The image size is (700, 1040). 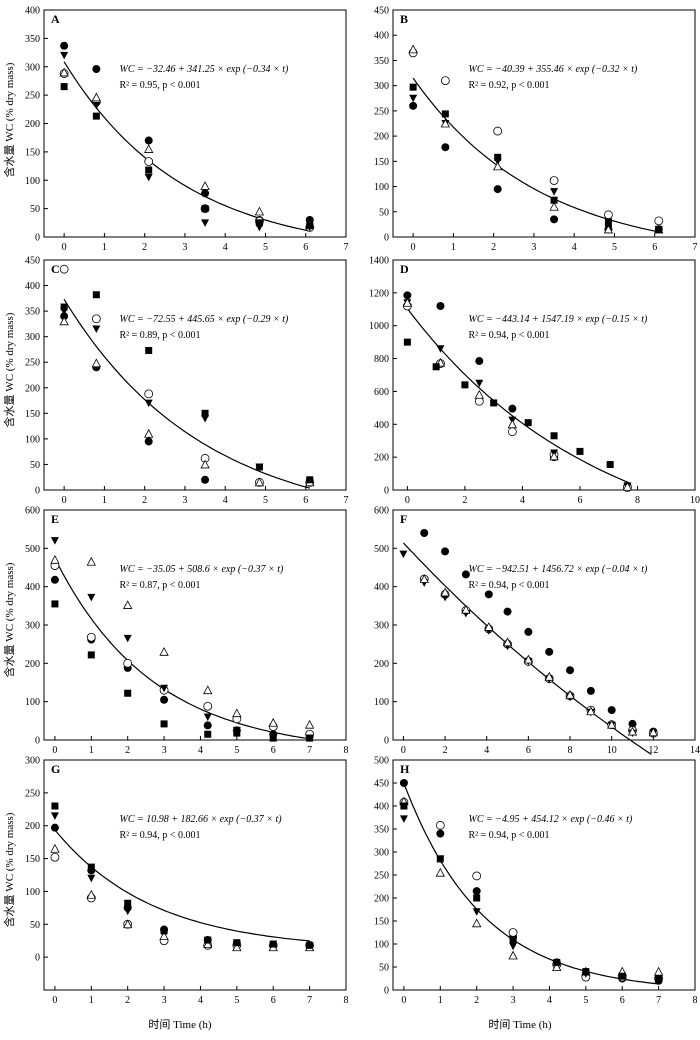 What do you see at coordinates (381, 111) in the screenshot?
I see `y-tick-label: 250` at bounding box center [381, 111].